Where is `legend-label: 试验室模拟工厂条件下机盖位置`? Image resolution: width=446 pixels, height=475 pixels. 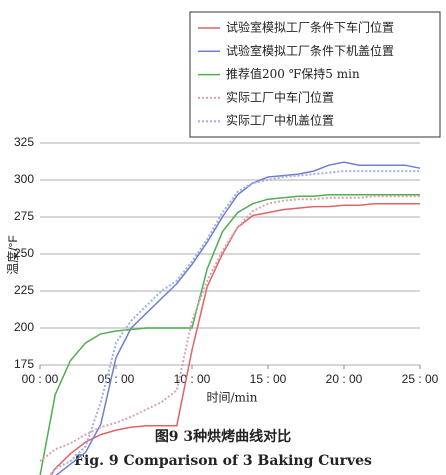
legend-label: 试验室模拟工厂条件下机盖位置 is located at coordinates (310, 50).